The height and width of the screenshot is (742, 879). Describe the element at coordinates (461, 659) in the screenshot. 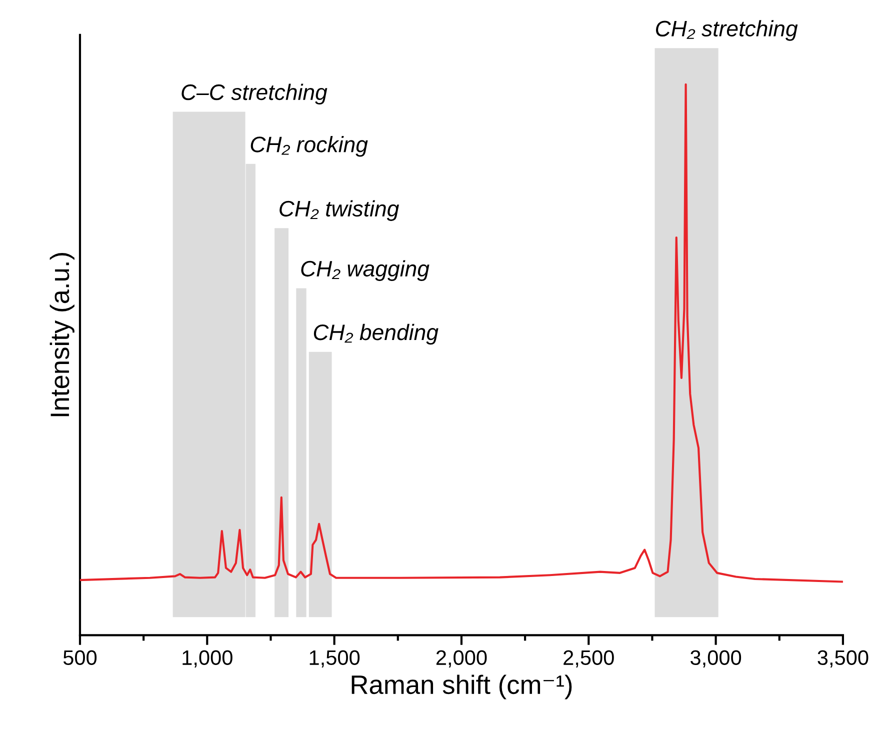

I see `x-tick-label: 2,000` at that location.